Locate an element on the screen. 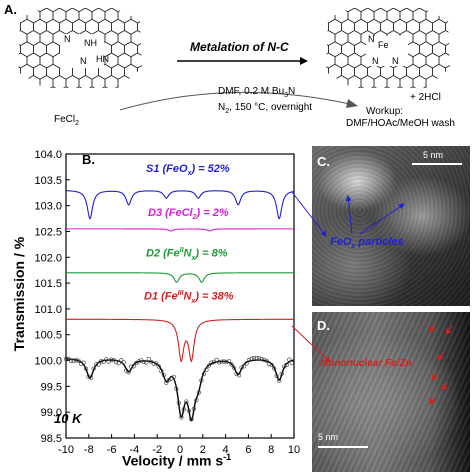  y-tick-label: 99.0 is located at coordinates (51, 413).